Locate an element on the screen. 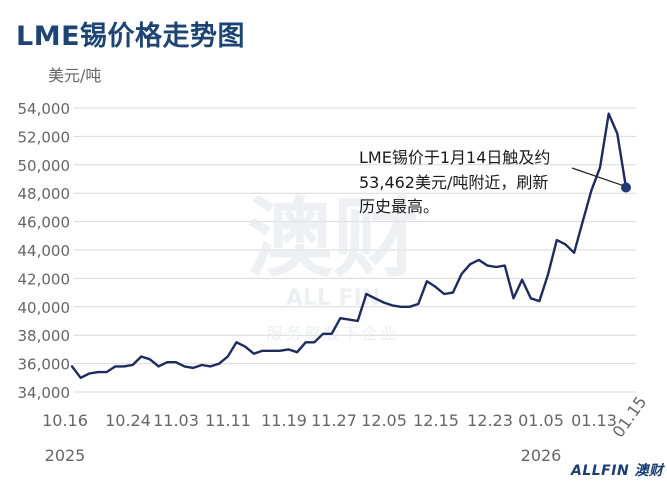 The height and width of the screenshot is (496, 667). brand-logo: ALLFIN 澳财 is located at coordinates (617, 471).